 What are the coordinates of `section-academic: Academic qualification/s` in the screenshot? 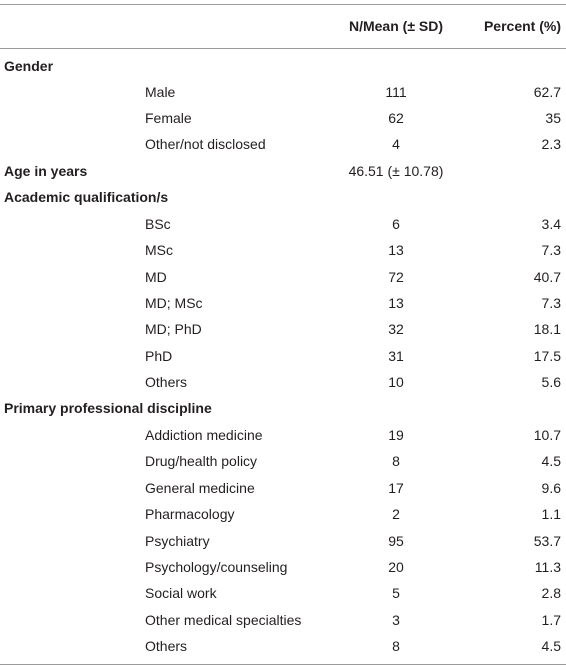 It's located at (283, 197).